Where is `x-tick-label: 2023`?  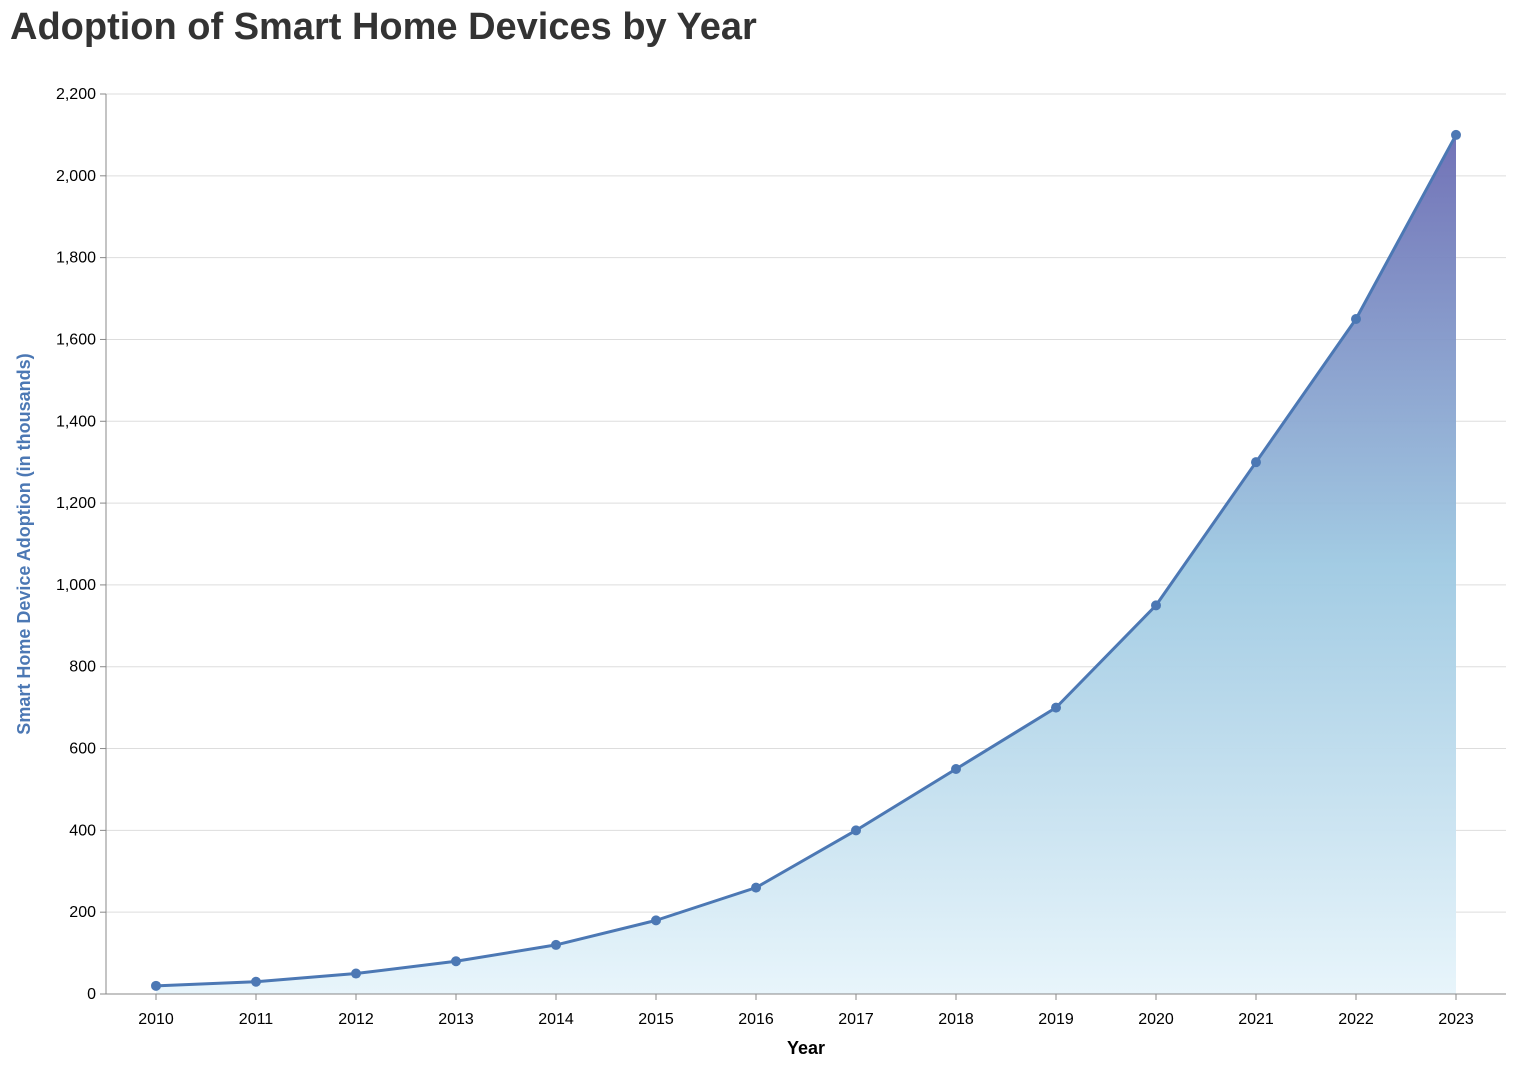 x-tick-label: 2023 is located at coordinates (1456, 1019).